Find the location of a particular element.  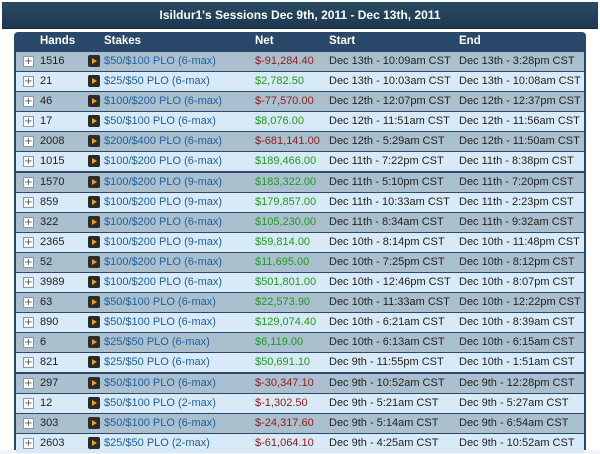

hands-cell: 297 is located at coordinates (49, 382).